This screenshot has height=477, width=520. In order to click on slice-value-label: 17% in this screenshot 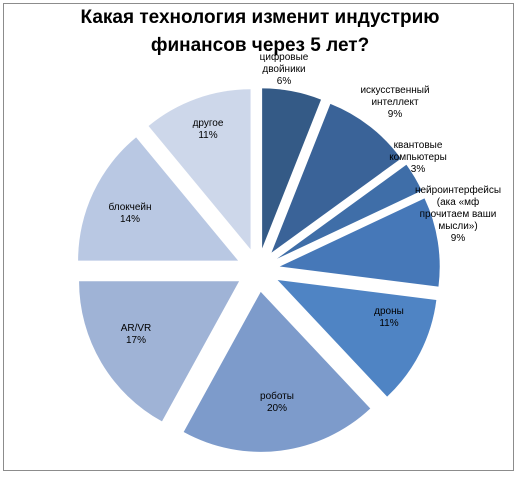, I will do `click(136, 340)`.